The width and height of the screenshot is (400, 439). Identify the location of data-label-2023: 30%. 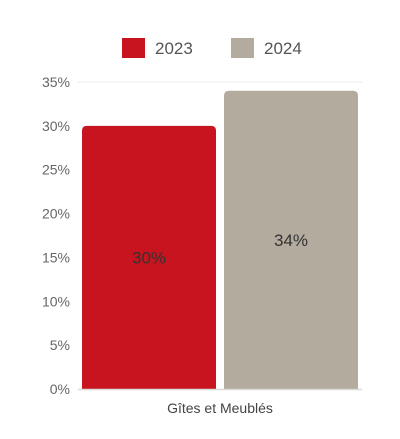
(149, 257).